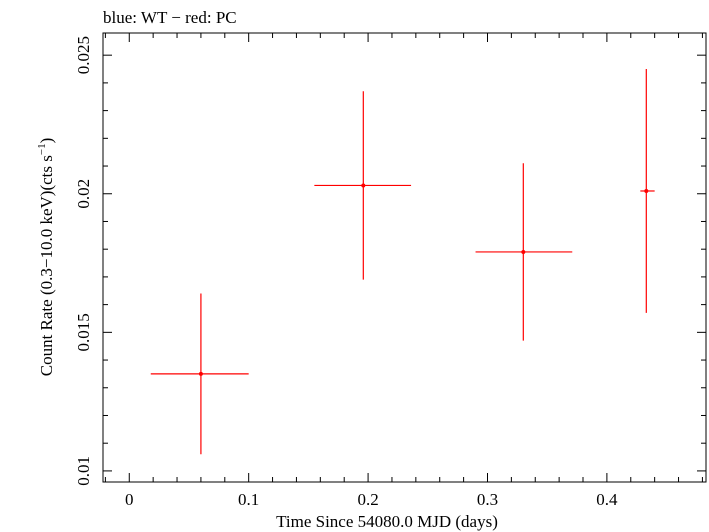 This screenshot has width=709, height=532. I want to click on y-axis-label-main: Count Rate (0.3−10.0 keV)(cts s, so click(46, 265).